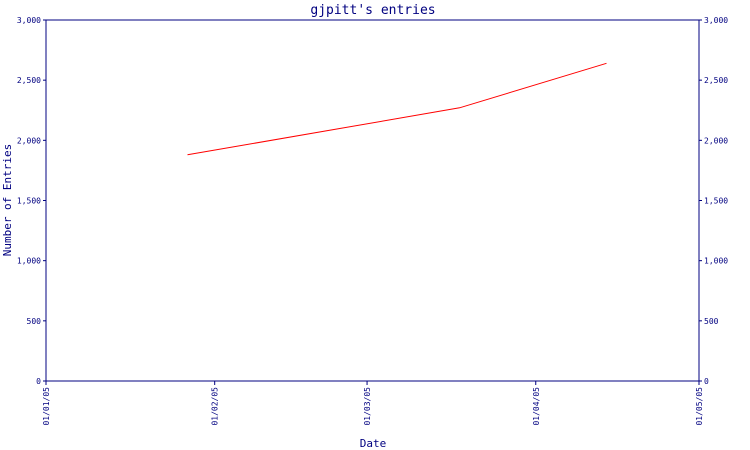 The height and width of the screenshot is (450, 750). I want to click on series-line, so click(397, 109).